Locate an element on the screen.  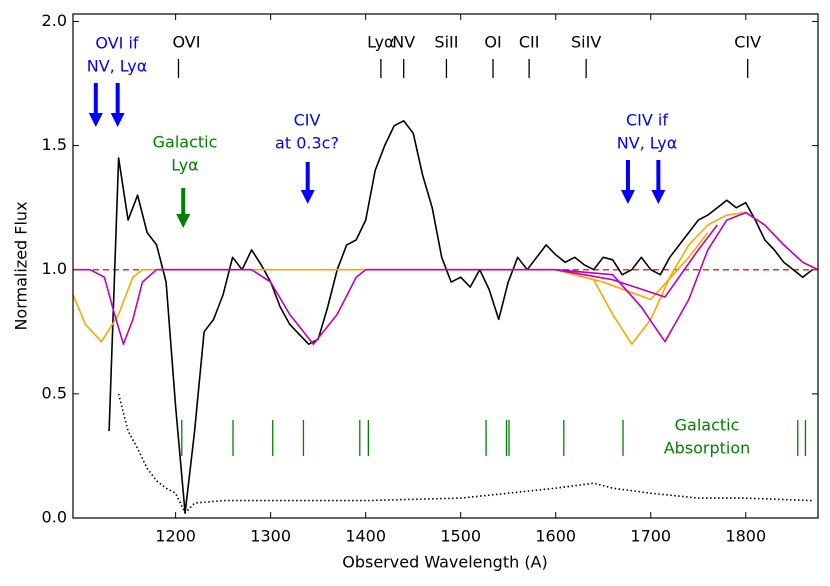
line-marker-label: OVI is located at coordinates (186, 42).